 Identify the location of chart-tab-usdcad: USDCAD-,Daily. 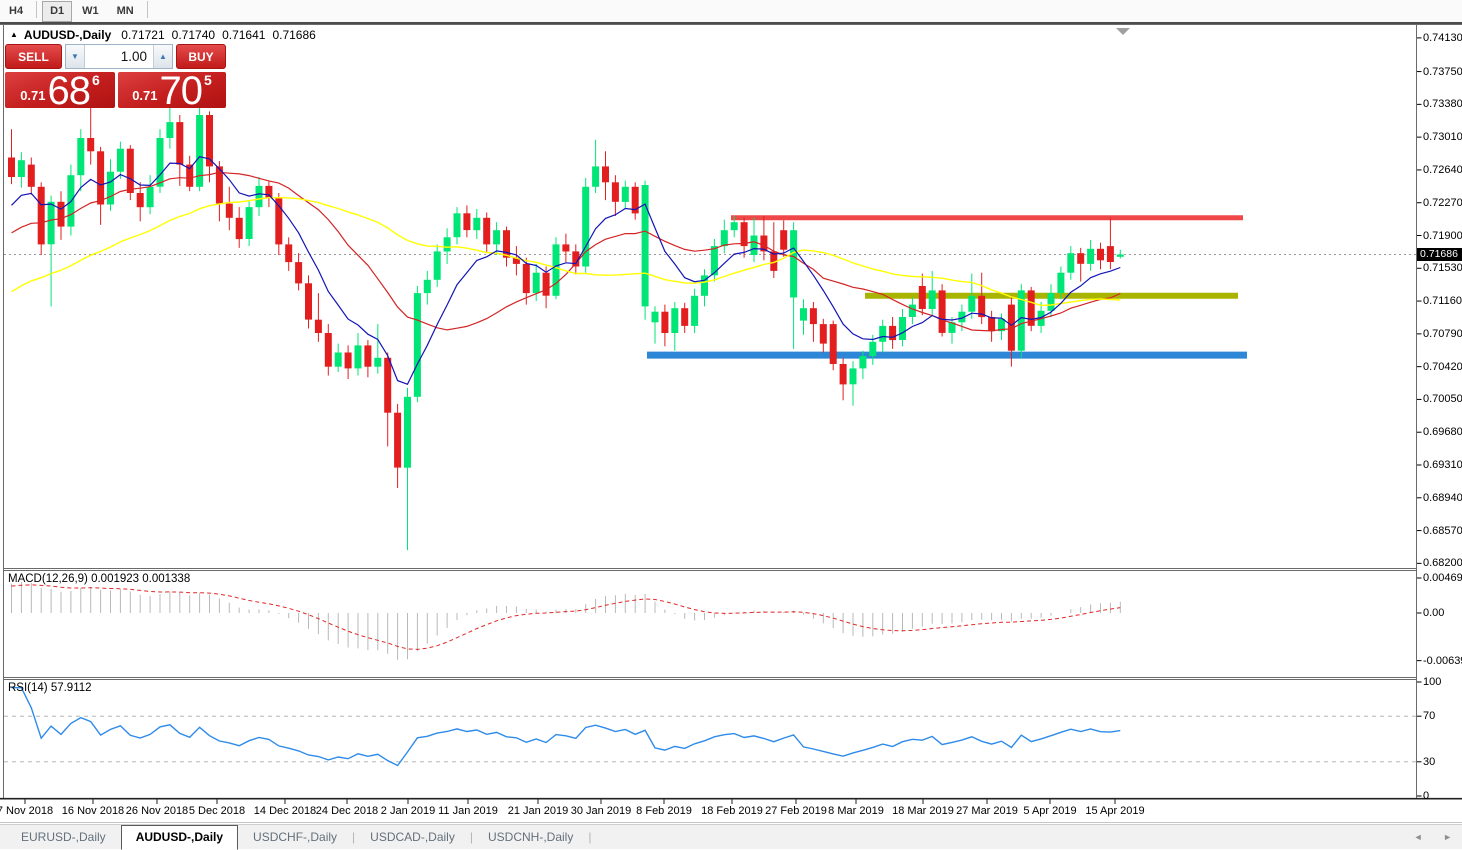
(412, 837).